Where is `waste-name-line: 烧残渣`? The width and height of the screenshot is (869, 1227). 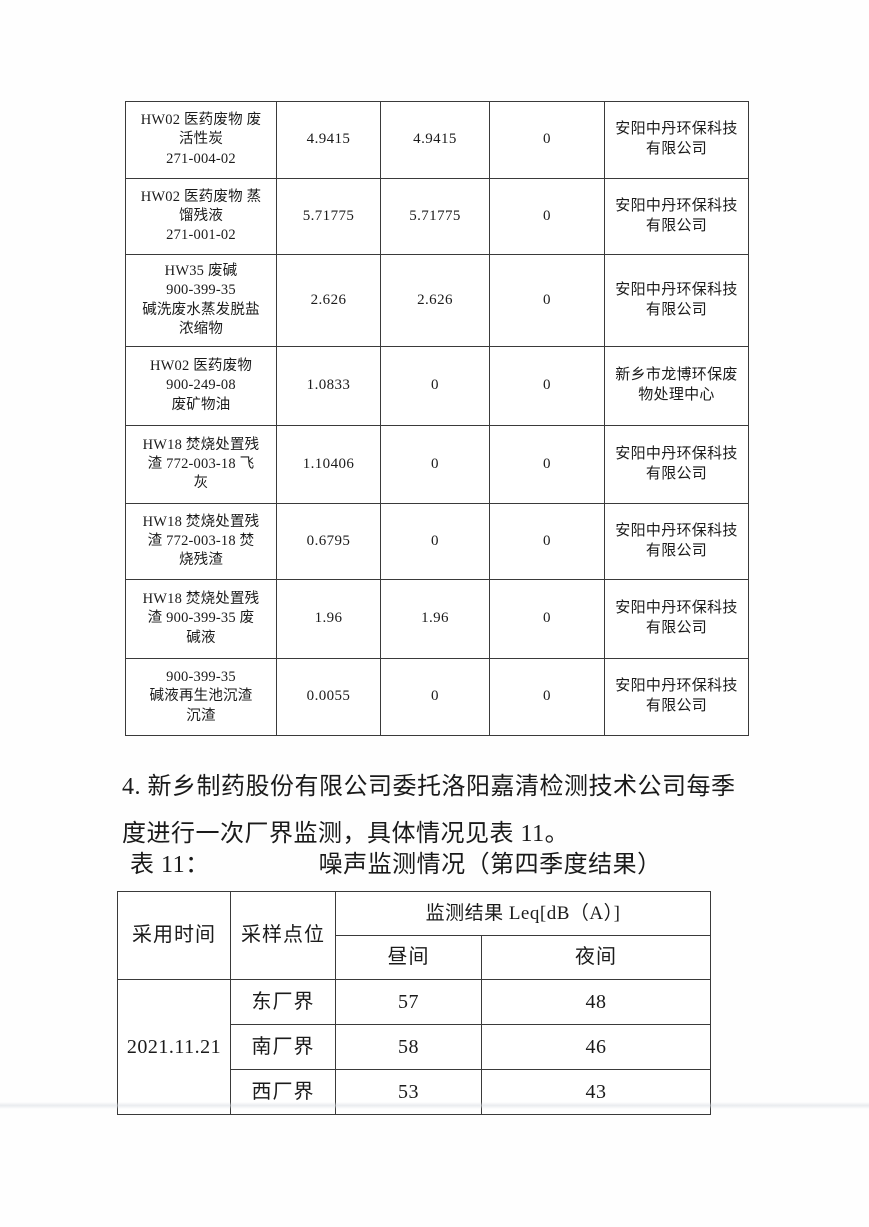 waste-name-line: 烧残渣 is located at coordinates (201, 560).